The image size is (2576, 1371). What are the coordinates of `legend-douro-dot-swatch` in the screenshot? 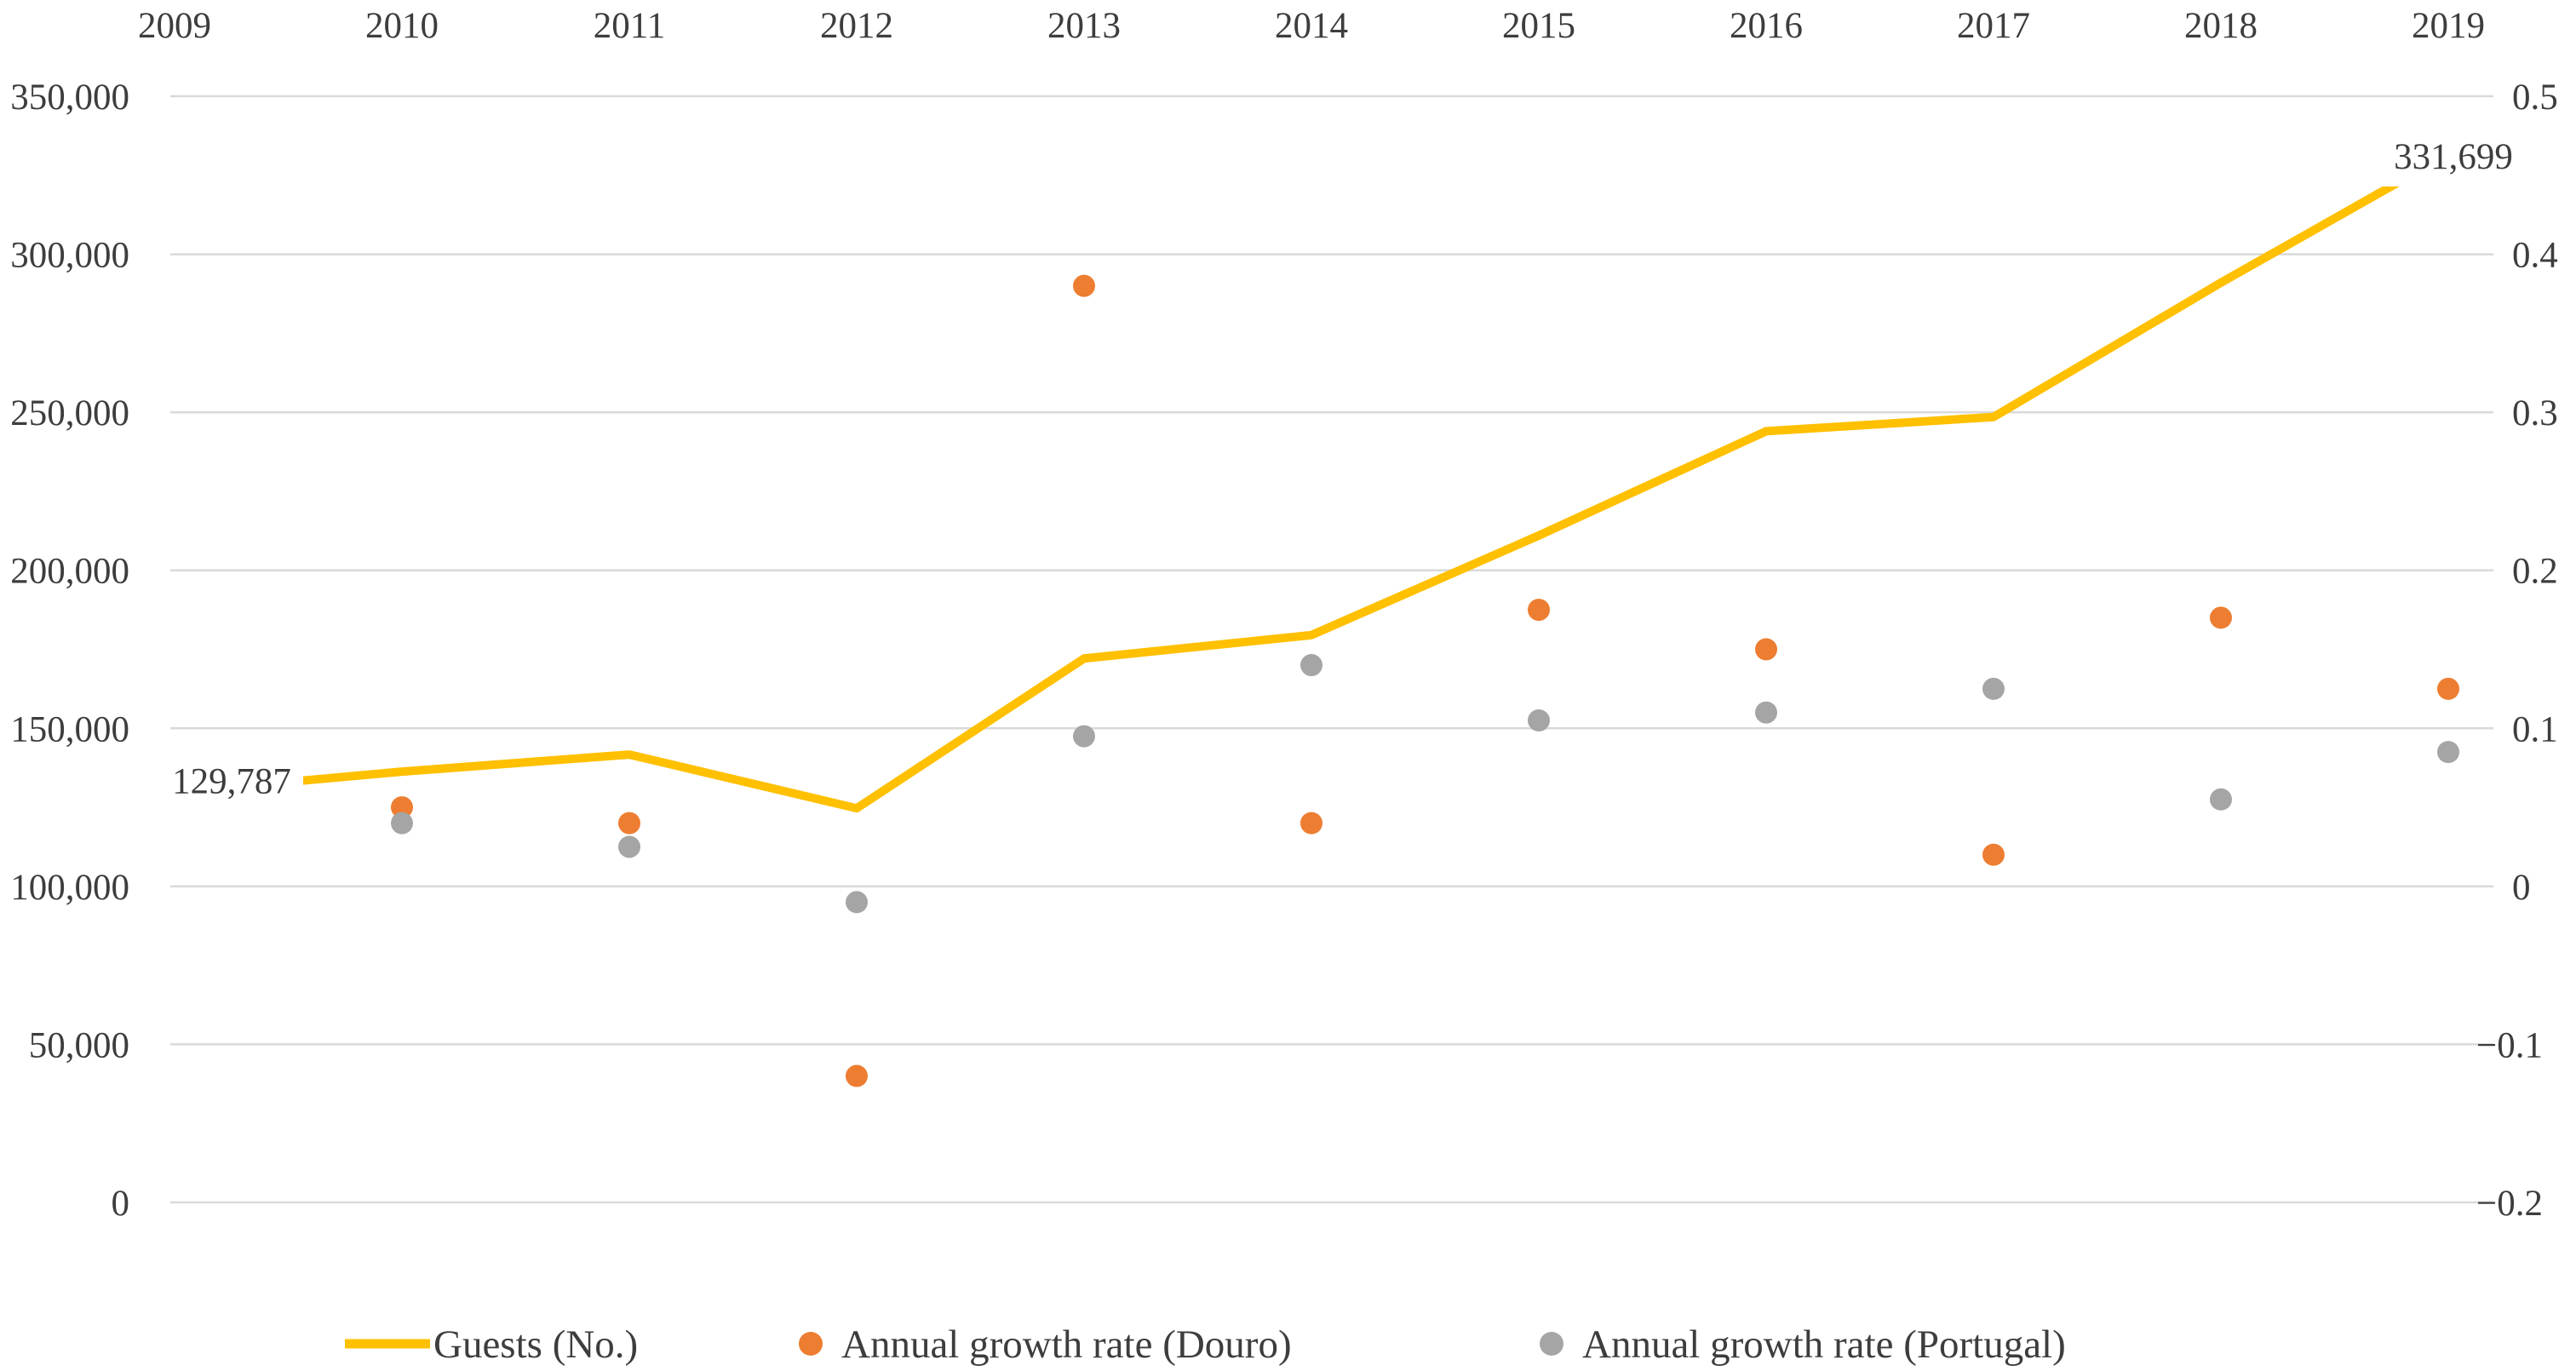 It's located at (811, 1344).